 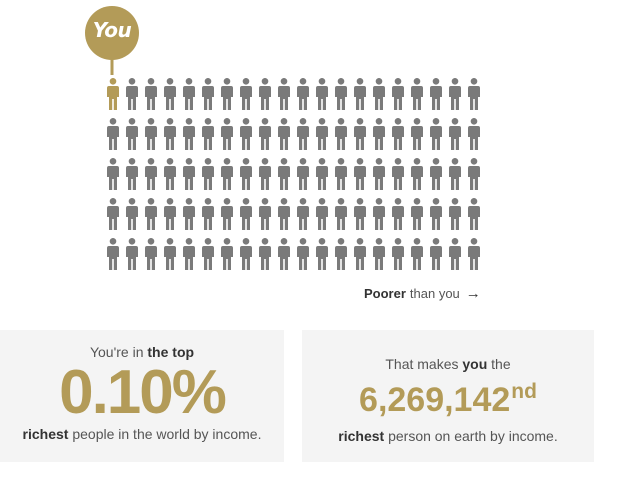 I want to click on intro-emphasis: the top, so click(x=171, y=352).